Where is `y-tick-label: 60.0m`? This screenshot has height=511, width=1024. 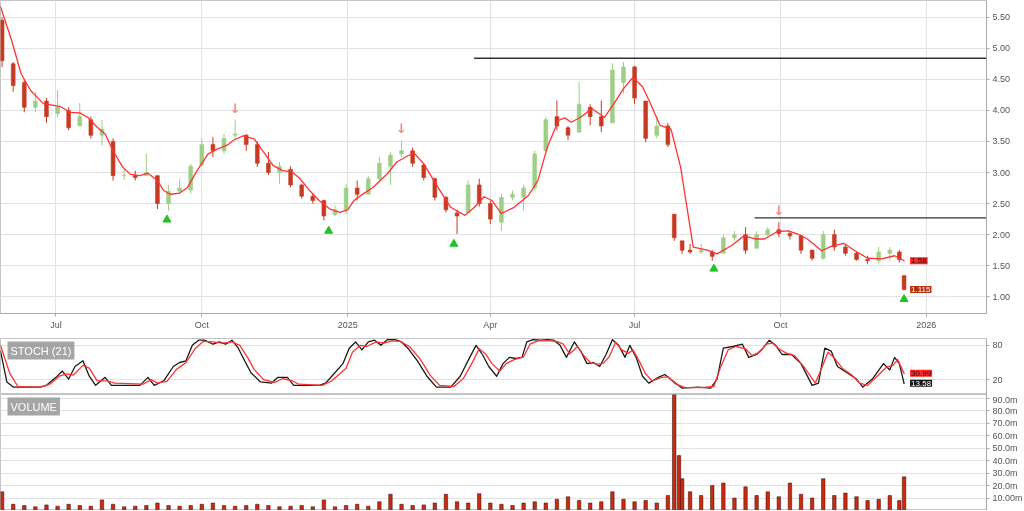 y-tick-label: 60.0m is located at coordinates (1005, 435).